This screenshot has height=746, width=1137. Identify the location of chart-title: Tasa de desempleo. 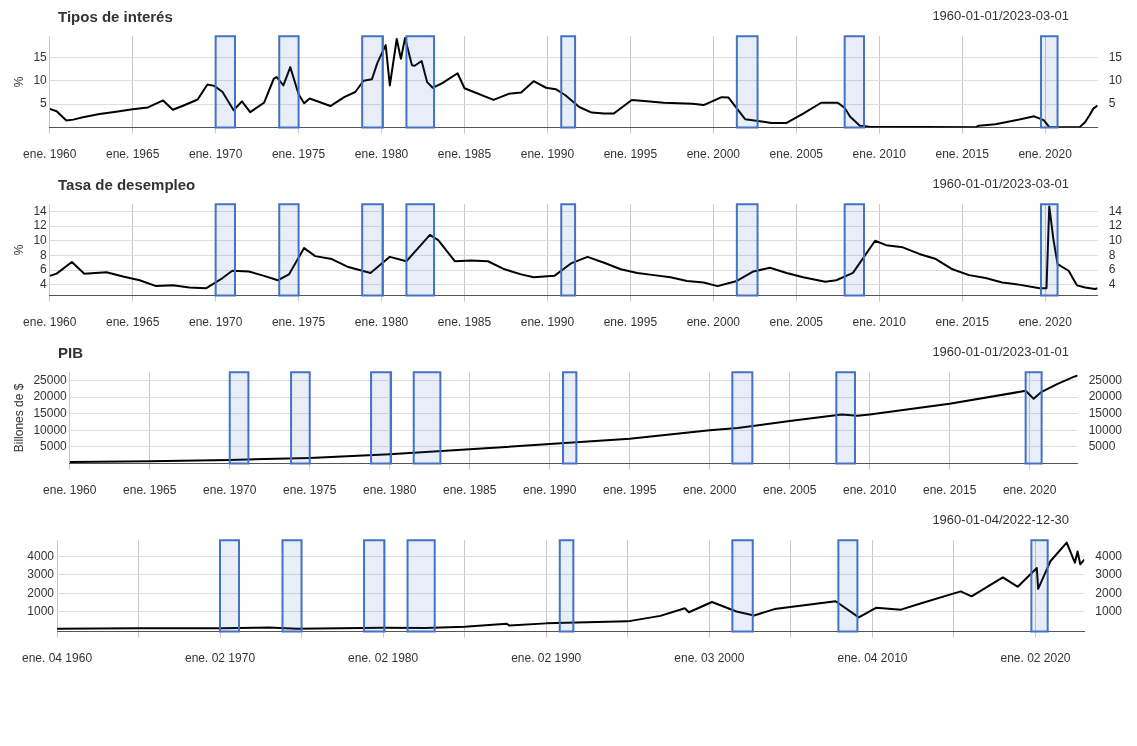
(127, 185).